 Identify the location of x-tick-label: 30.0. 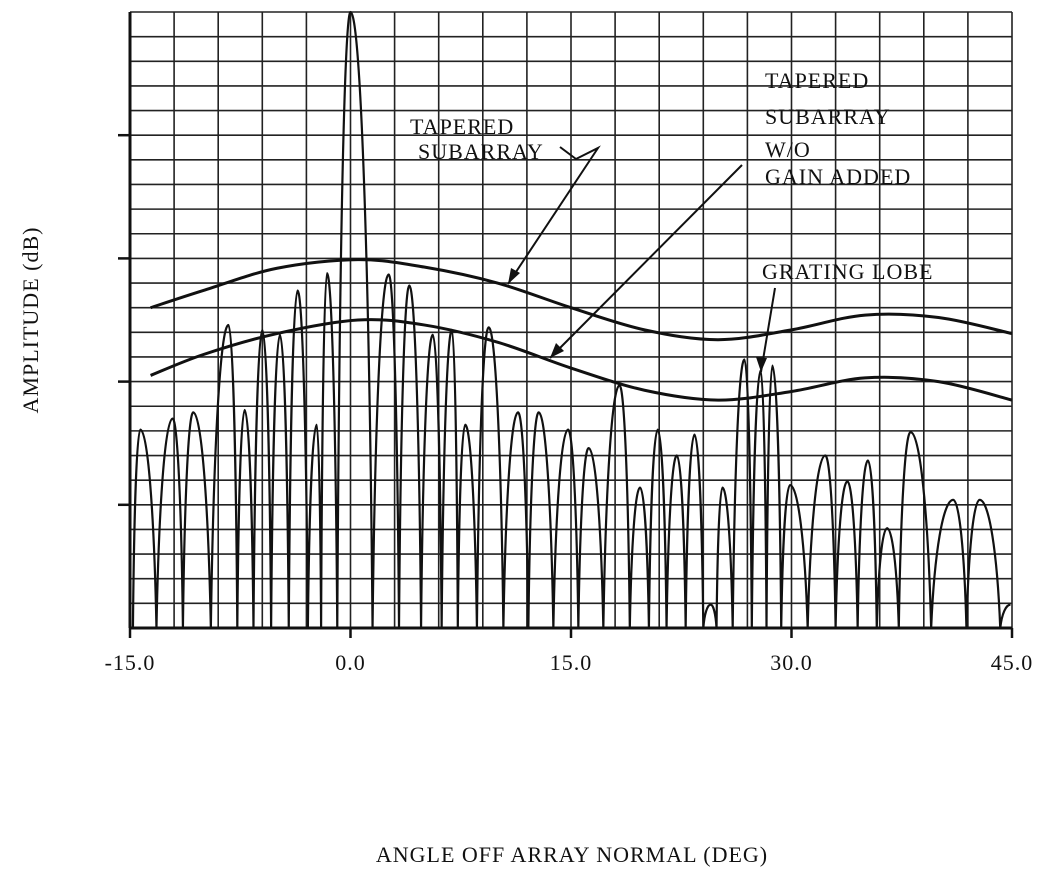
(791, 662).